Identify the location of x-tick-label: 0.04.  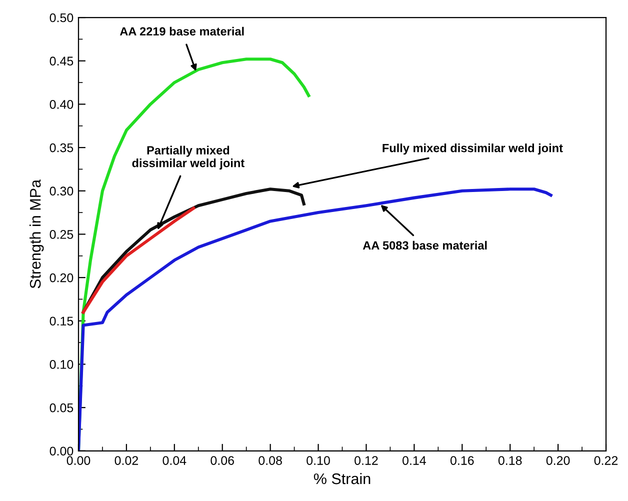
(174, 460).